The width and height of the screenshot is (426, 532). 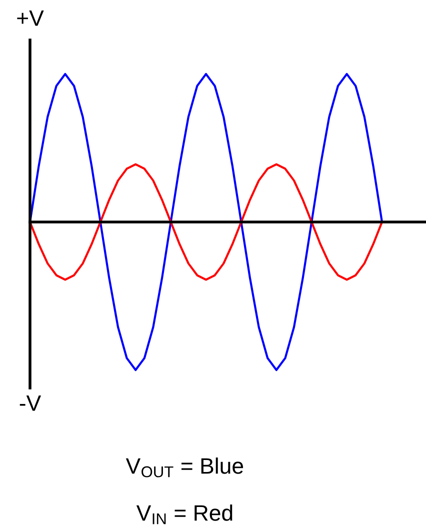 What do you see at coordinates (185, 468) in the screenshot?
I see `text: V$_{OUT}$ = Blue` at bounding box center [185, 468].